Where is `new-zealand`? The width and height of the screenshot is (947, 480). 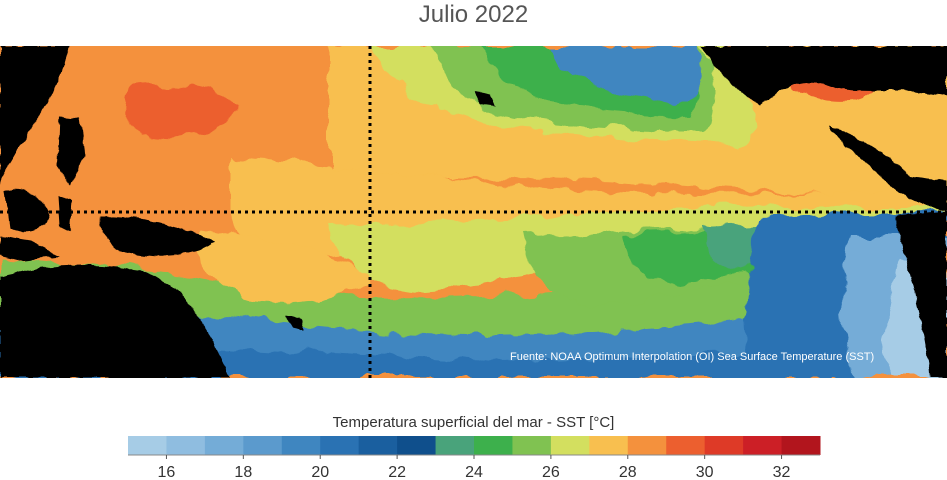
new-zealand is located at coordinates (295, 323).